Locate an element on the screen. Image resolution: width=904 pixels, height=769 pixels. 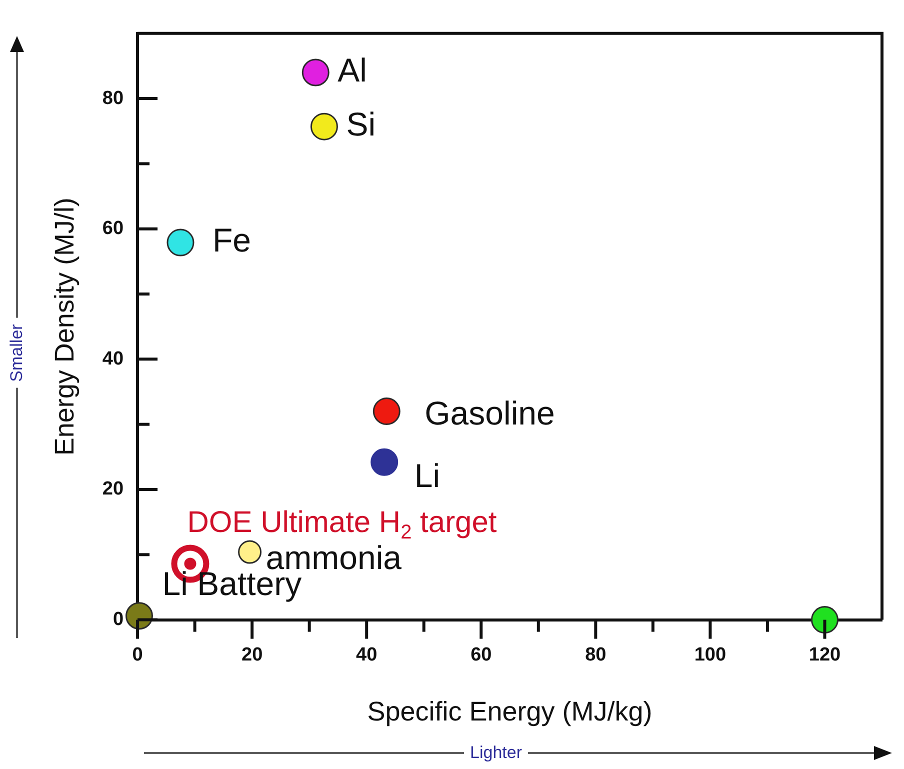
annotation: Si is located at coordinates (361, 124).